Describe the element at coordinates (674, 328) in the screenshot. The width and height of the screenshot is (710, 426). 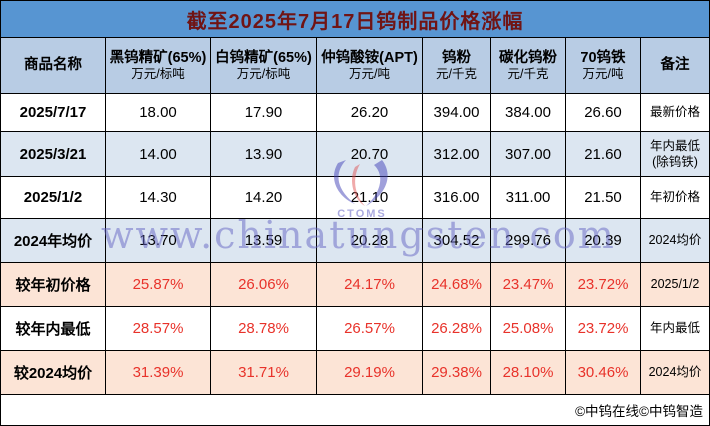
I see `cell-remark: 年内最低` at that location.